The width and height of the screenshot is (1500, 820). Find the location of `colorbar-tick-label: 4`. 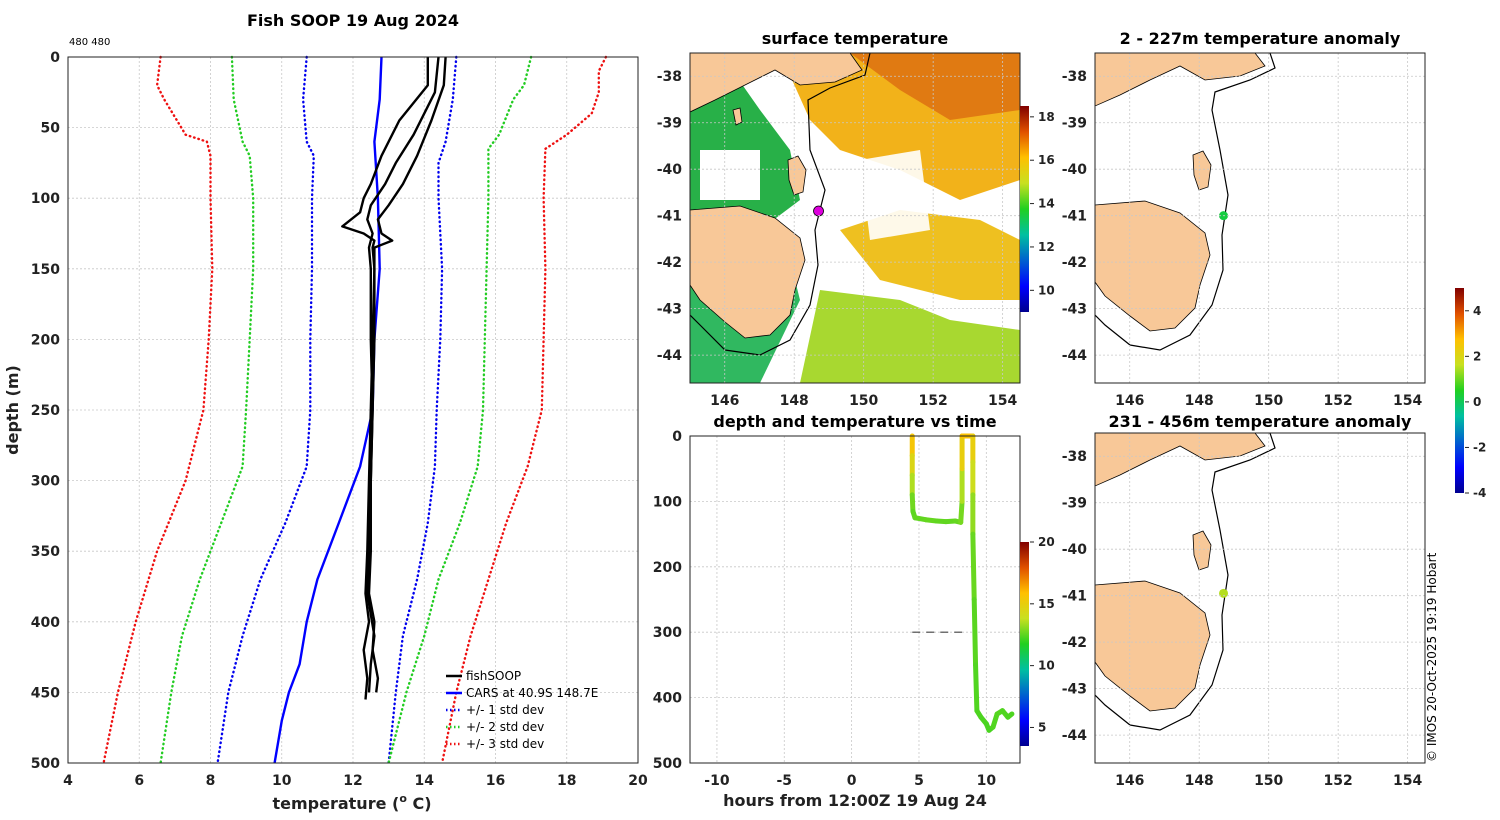

colorbar-tick-label: 4 is located at coordinates (1477, 311).